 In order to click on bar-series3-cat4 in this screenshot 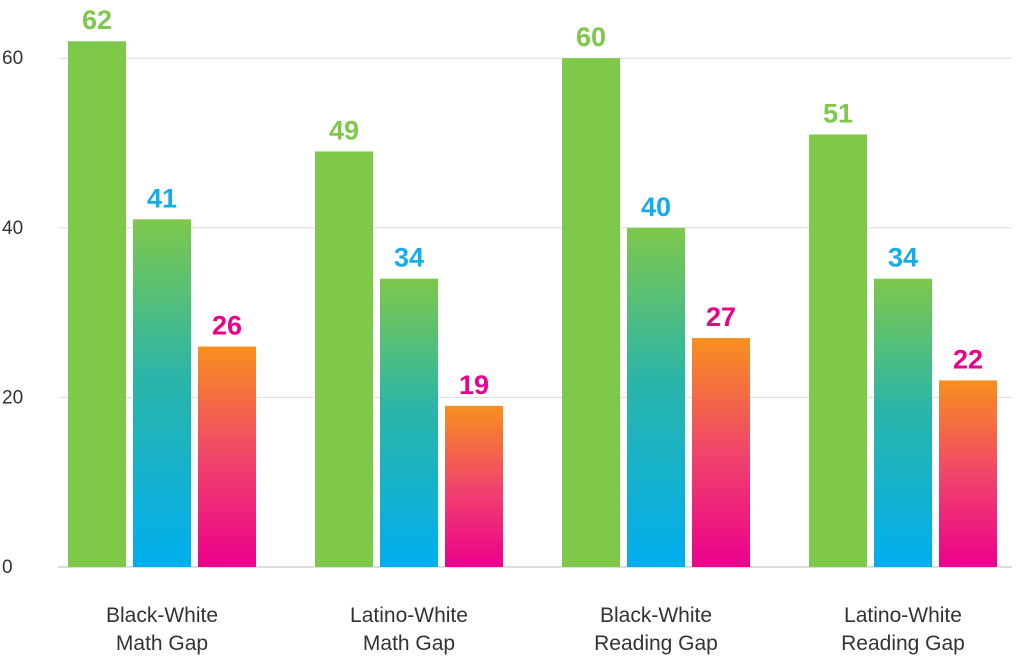, I will do `click(968, 473)`.